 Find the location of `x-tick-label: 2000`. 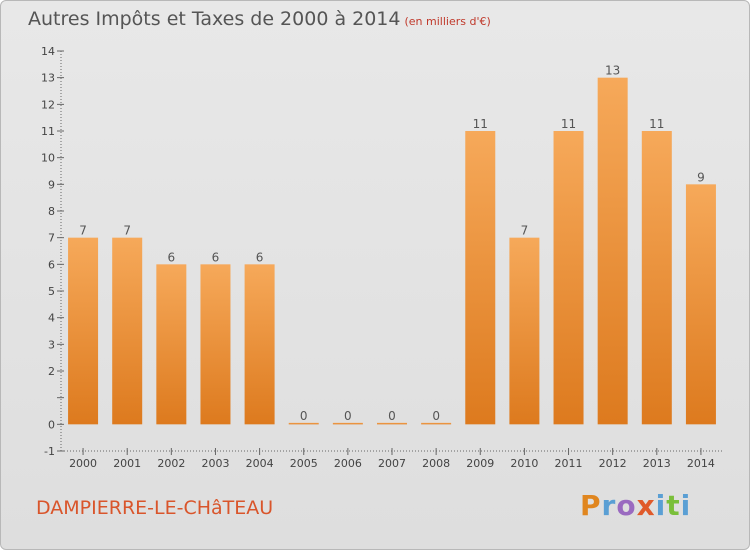

x-tick-label: 2000 is located at coordinates (83, 463).